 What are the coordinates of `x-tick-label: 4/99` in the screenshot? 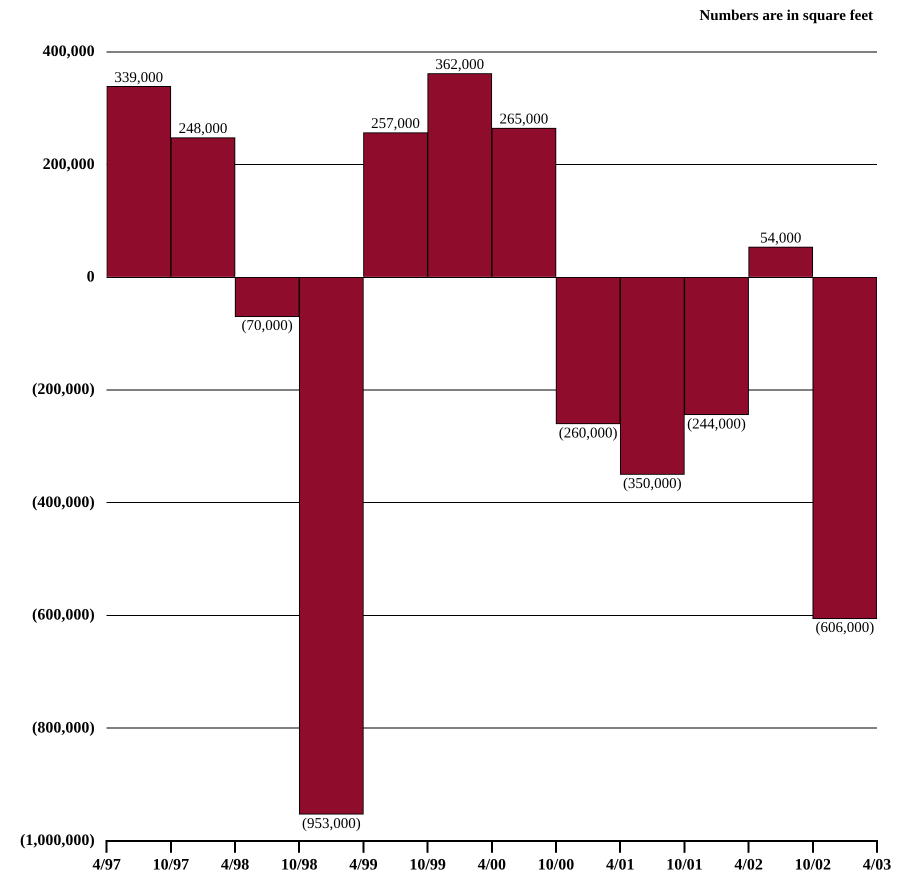 It's located at (363, 865).